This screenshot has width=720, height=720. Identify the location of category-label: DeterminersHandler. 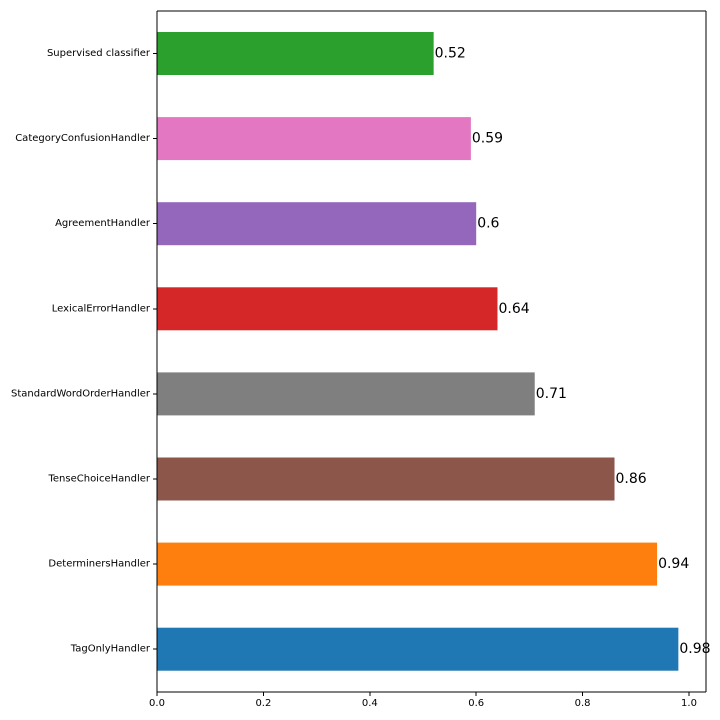
(99, 564).